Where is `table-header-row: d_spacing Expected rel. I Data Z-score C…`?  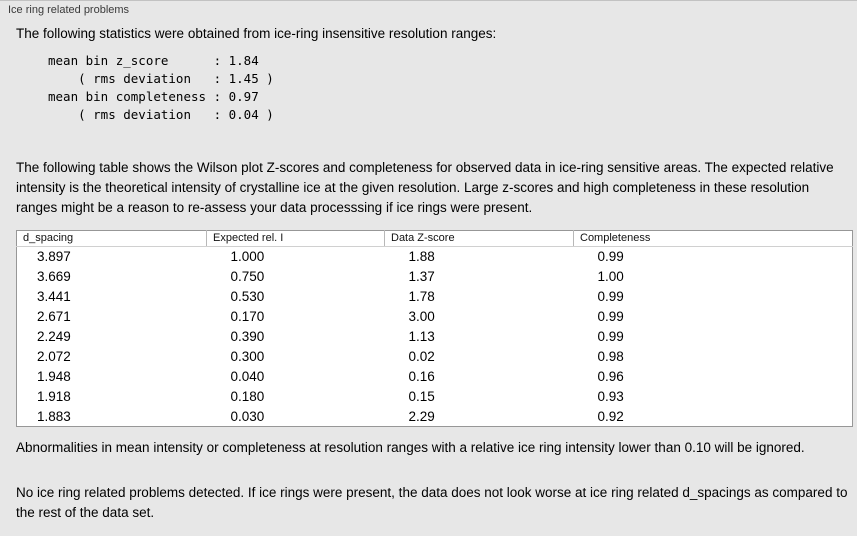 table-header-row: d_spacing Expected rel. I Data Z-score C… is located at coordinates (434, 238).